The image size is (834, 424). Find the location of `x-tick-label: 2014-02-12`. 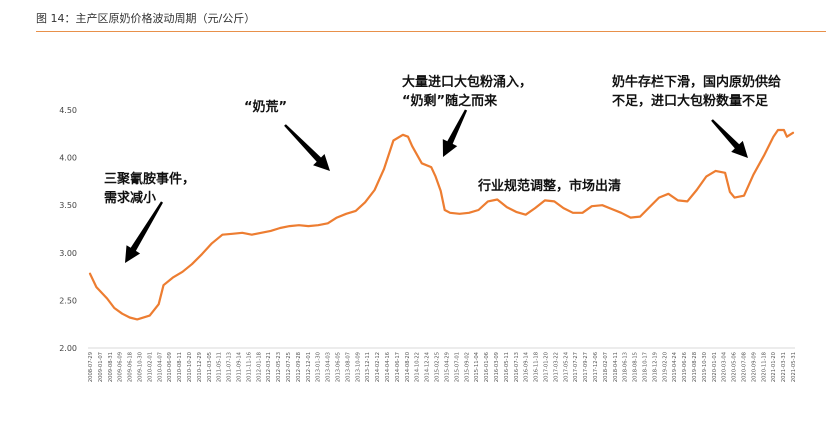

x-tick-label: 2014-02-12 is located at coordinates (378, 367).